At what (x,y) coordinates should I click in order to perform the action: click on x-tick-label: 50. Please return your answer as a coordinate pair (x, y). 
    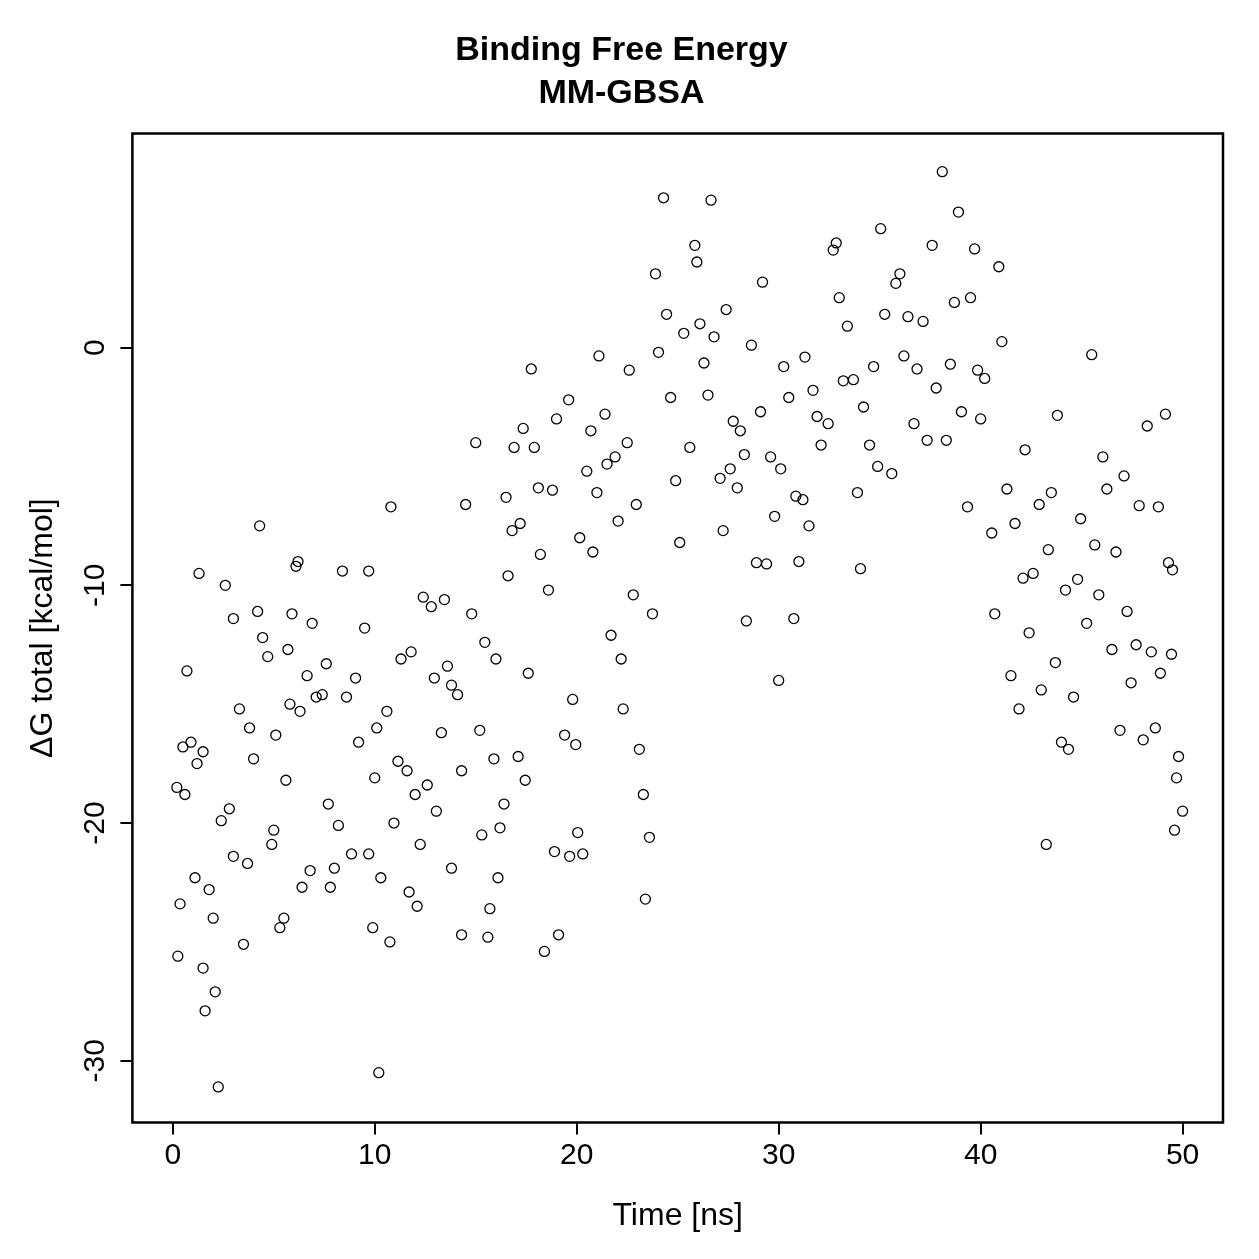
    Looking at the image, I should click on (1182, 1153).